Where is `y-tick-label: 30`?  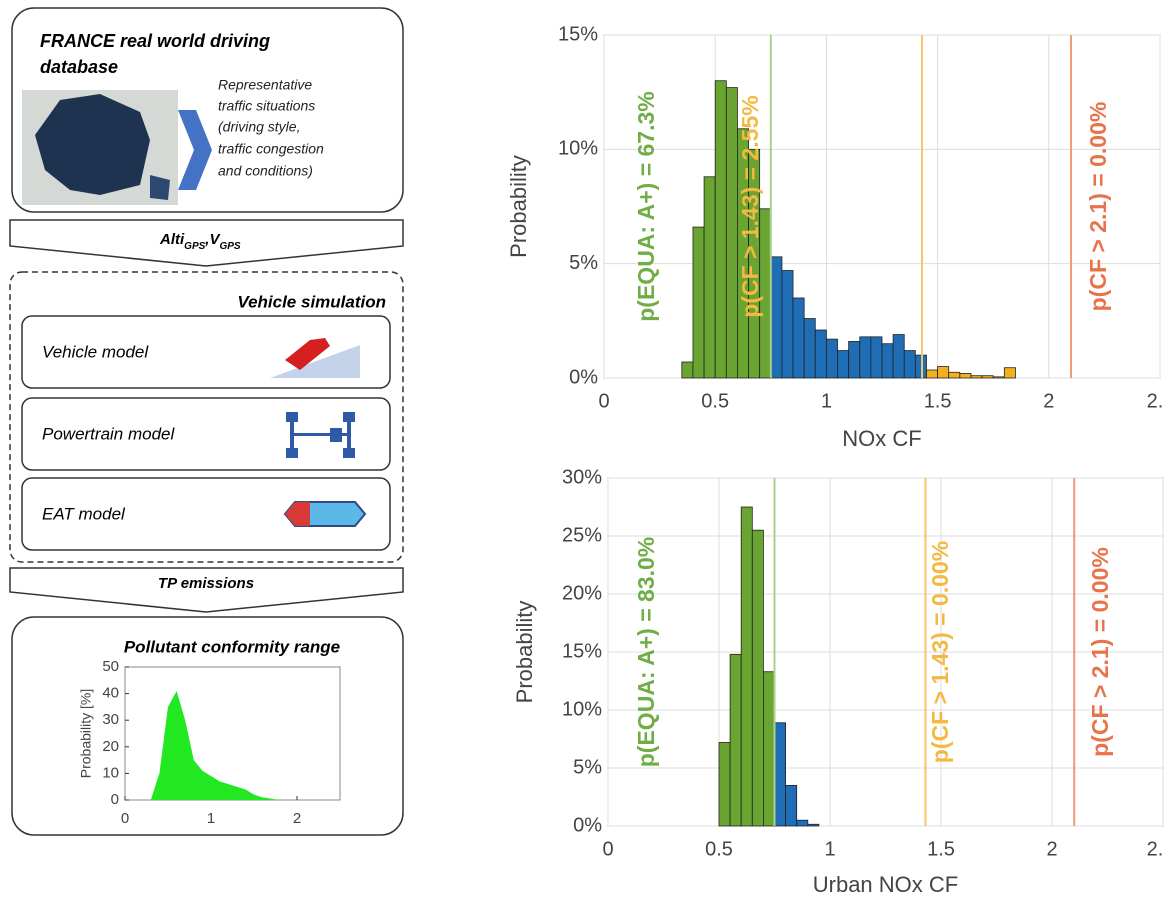
y-tick-label: 30 is located at coordinates (110, 719).